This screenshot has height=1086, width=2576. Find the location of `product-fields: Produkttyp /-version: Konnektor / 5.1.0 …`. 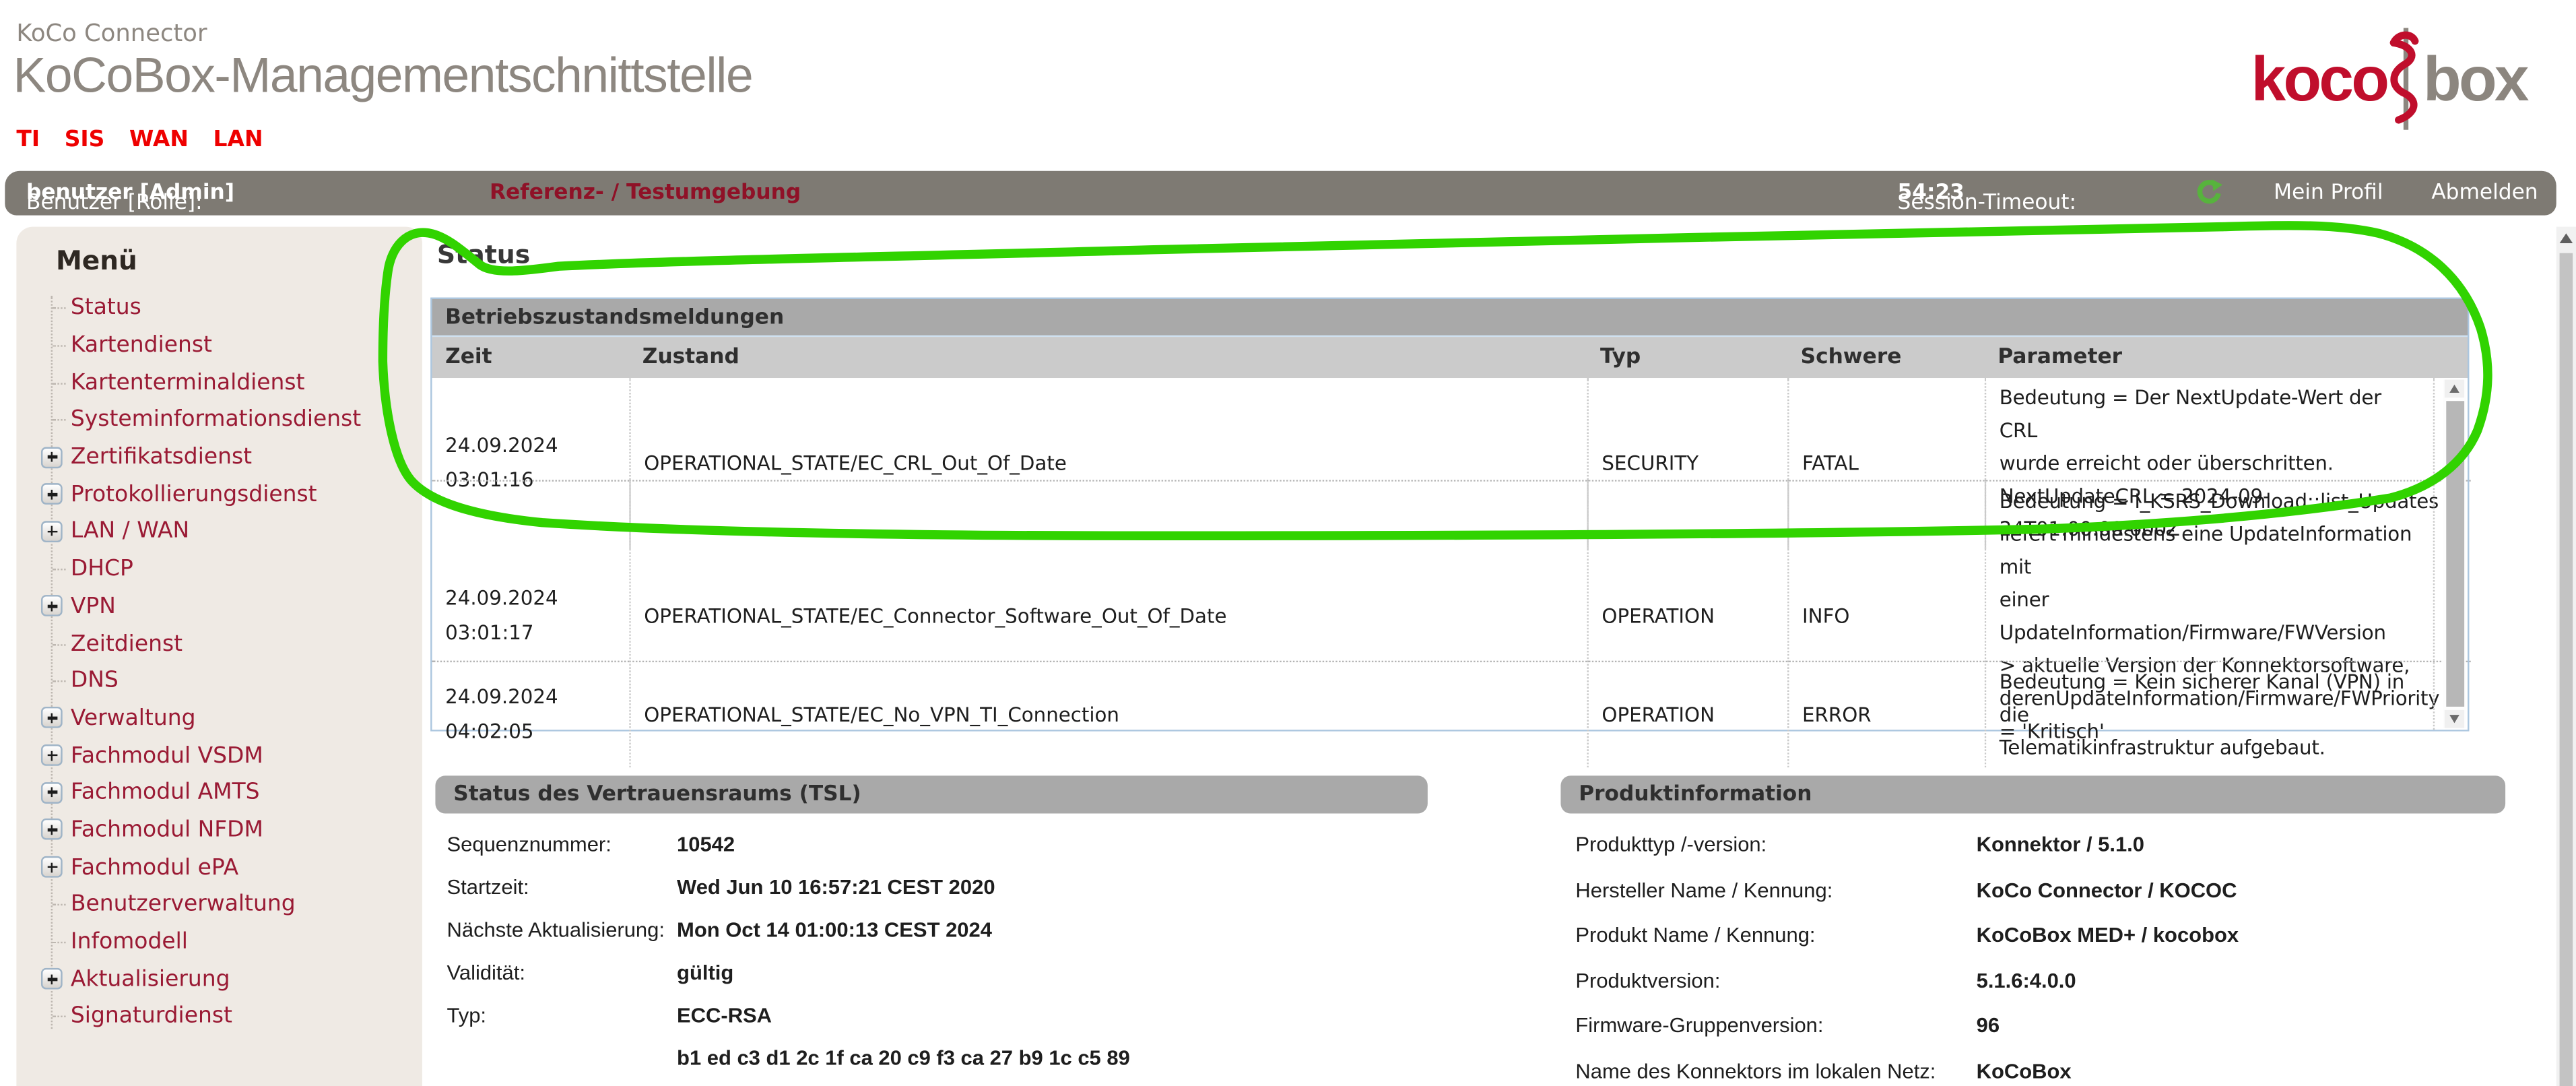

product-fields: Produkttyp /-version: Konnektor / 5.1.0 … is located at coordinates (2051, 959).